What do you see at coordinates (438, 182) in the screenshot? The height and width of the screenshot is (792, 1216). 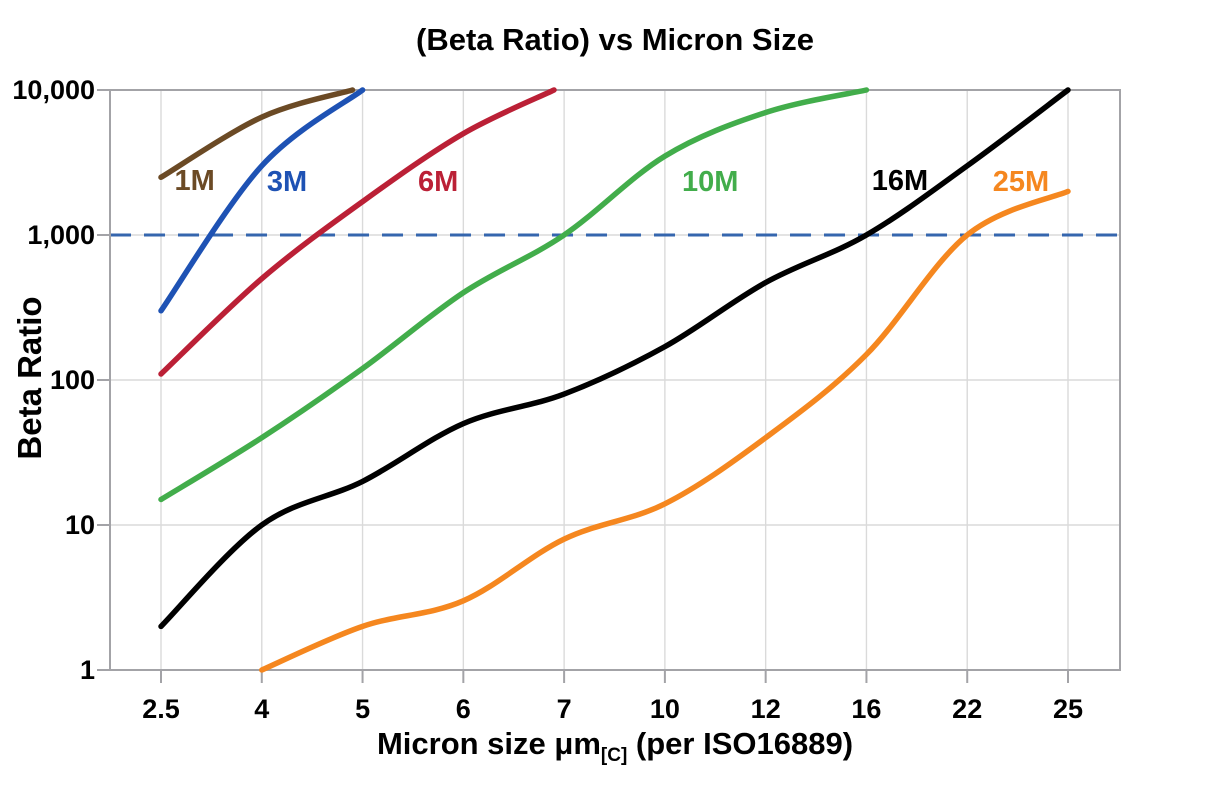 I see `series-label-6M: 6M` at bounding box center [438, 182].